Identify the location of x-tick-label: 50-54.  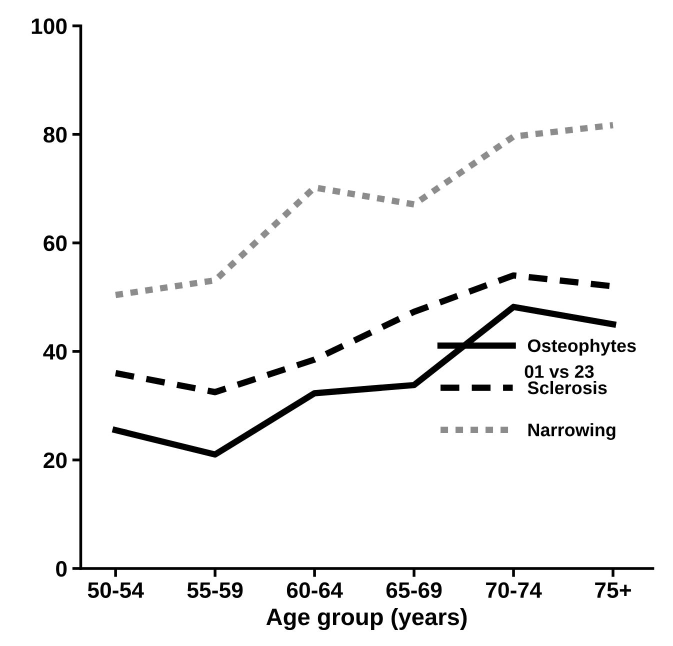
(116, 590).